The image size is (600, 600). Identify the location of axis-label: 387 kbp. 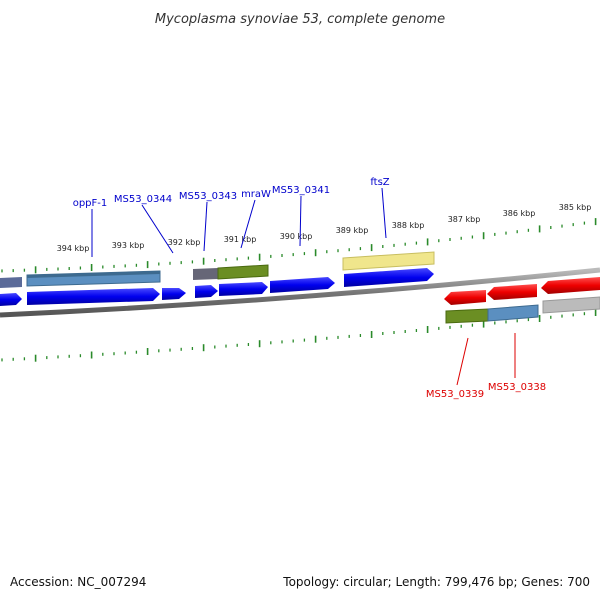
(464, 219).